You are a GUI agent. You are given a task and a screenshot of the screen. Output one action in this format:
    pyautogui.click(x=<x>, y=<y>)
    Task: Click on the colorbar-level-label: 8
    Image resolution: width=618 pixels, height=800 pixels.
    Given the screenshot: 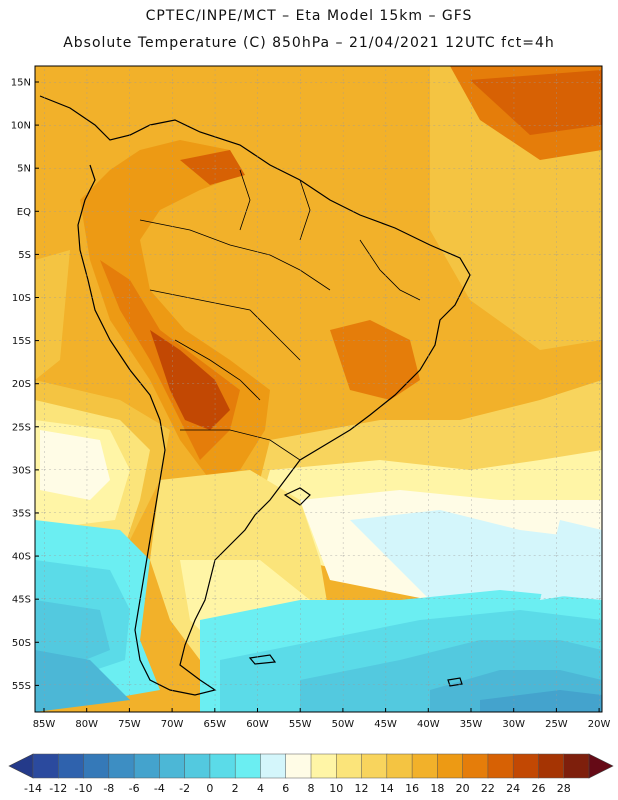 What is the action you would take?
    pyautogui.click(x=311, y=788)
    